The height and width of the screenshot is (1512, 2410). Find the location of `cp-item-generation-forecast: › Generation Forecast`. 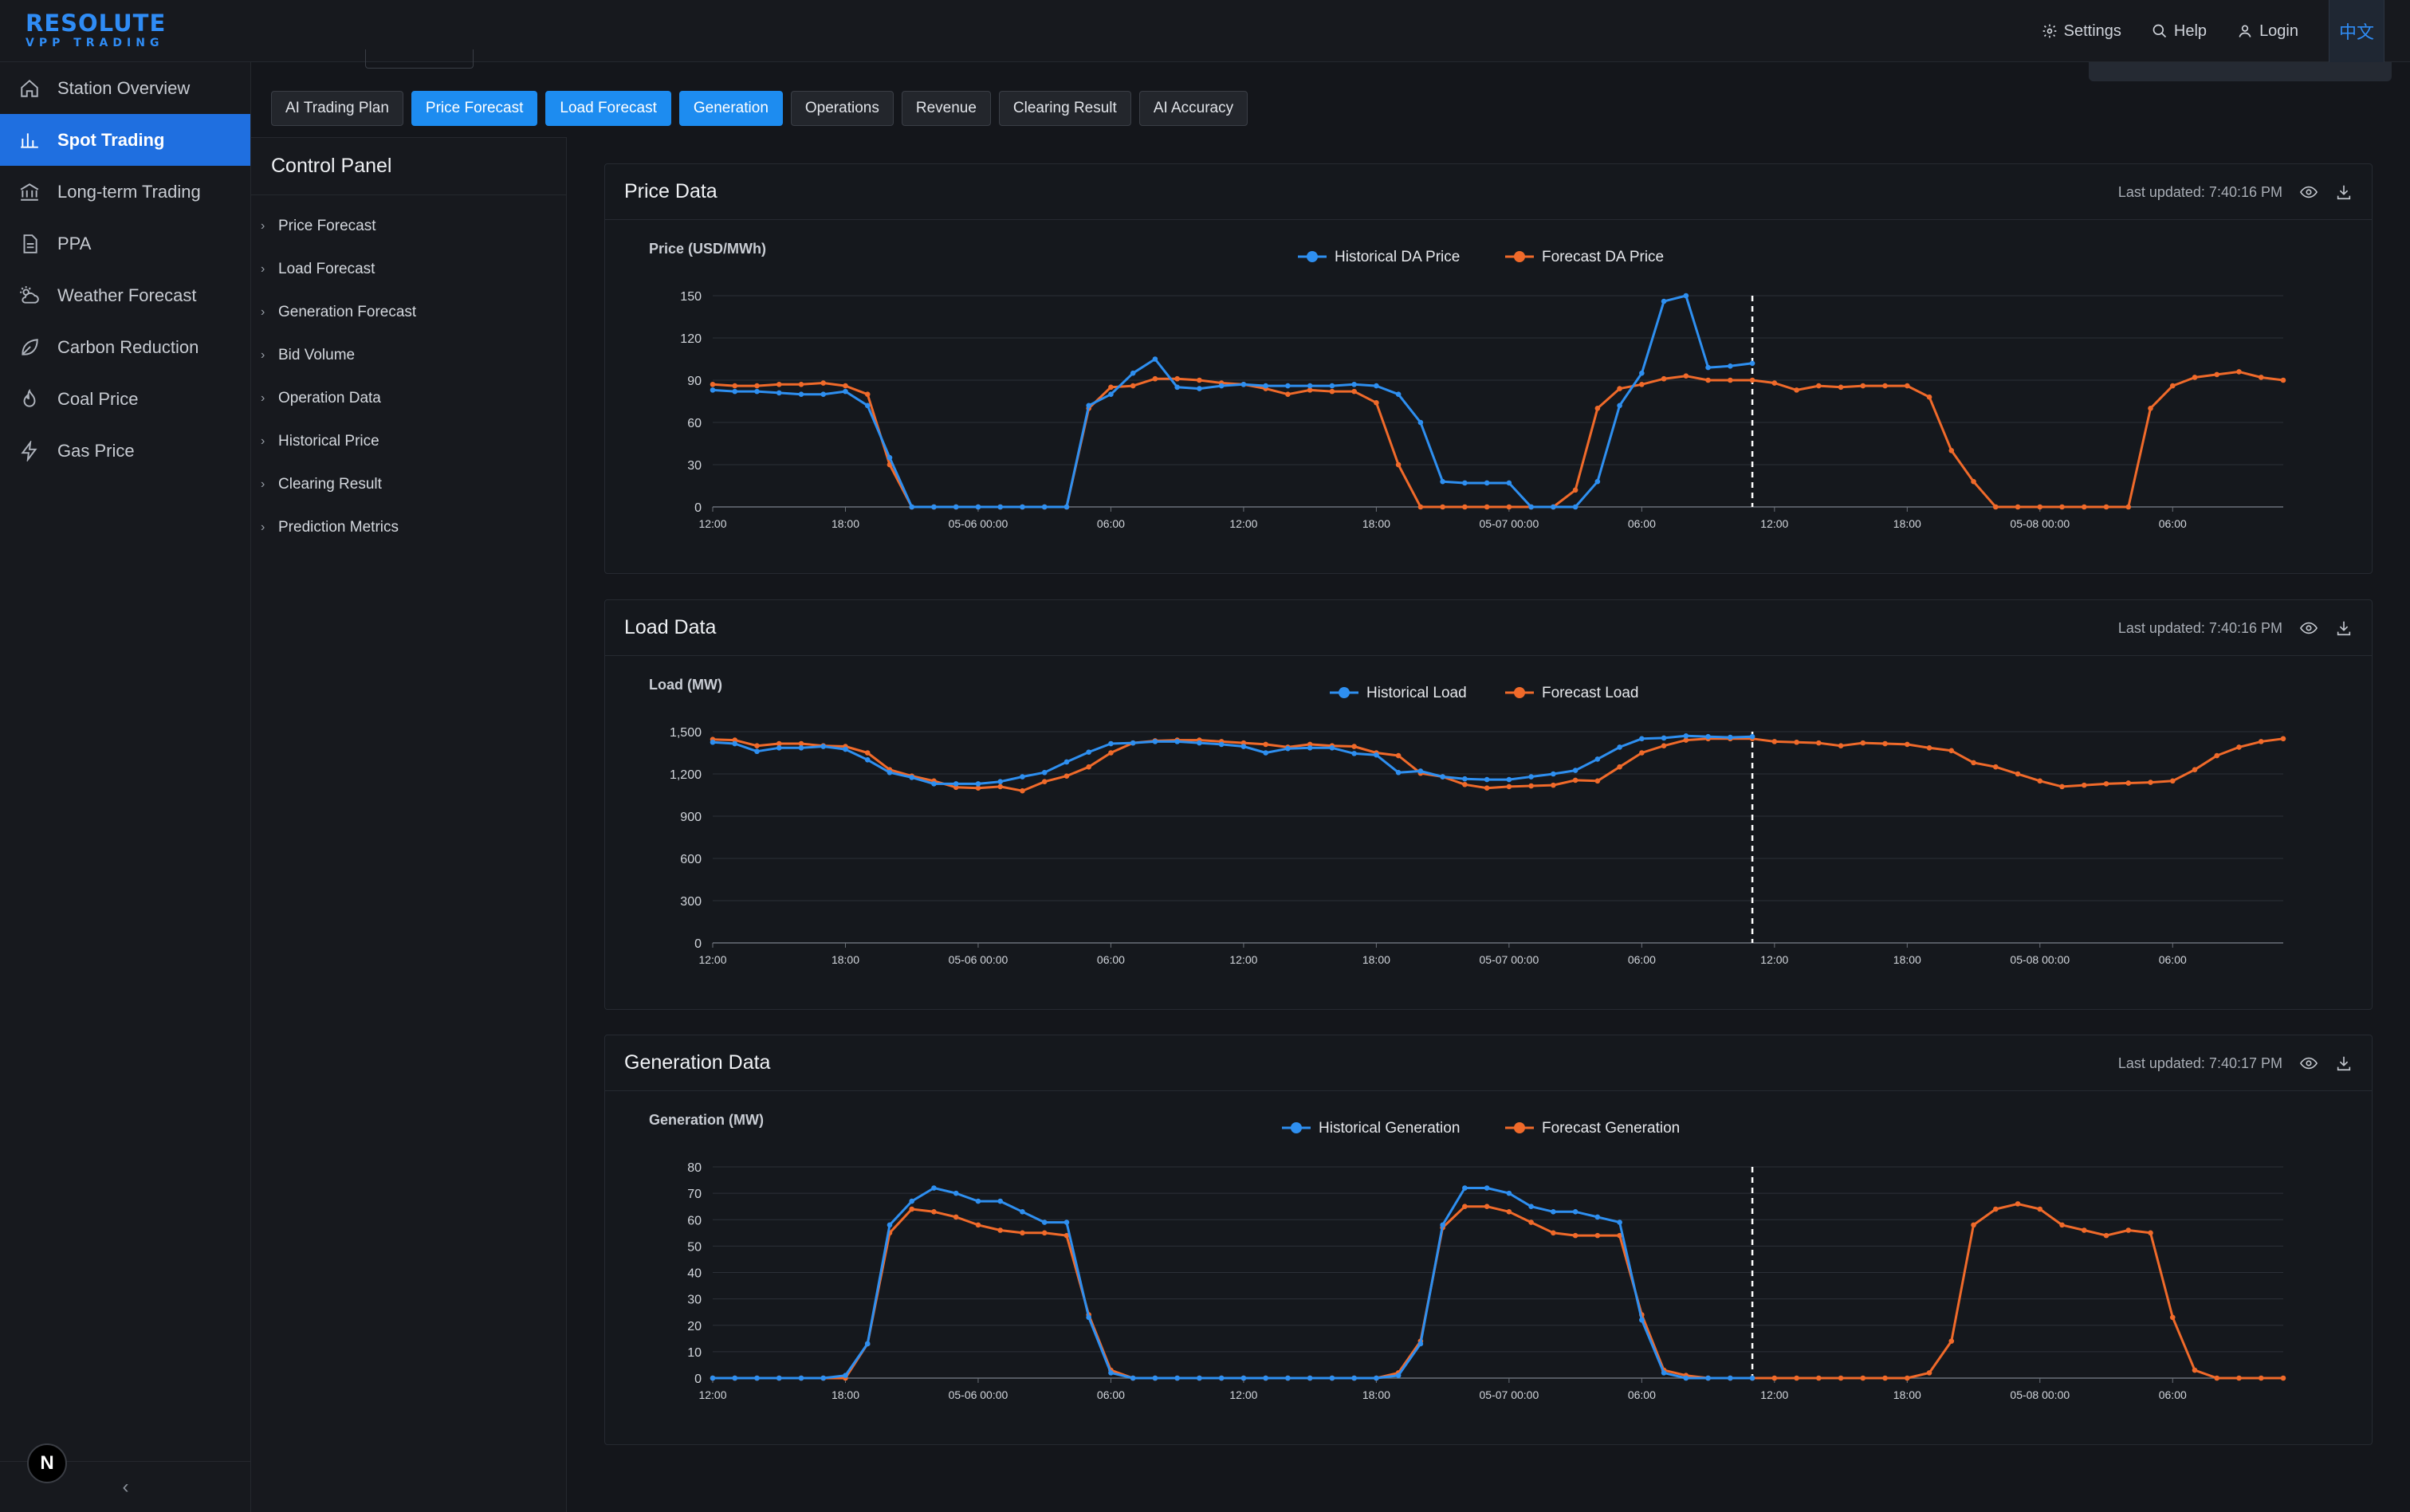

cp-item-generation-forecast: › Generation Forecast is located at coordinates (408, 312).